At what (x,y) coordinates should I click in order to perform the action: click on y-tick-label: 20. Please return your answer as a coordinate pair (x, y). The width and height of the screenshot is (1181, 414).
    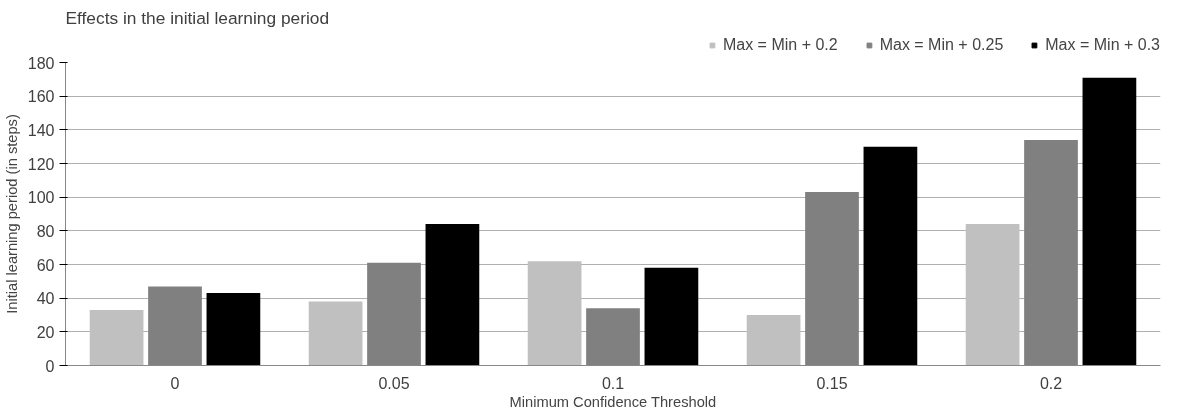
    Looking at the image, I should click on (45, 332).